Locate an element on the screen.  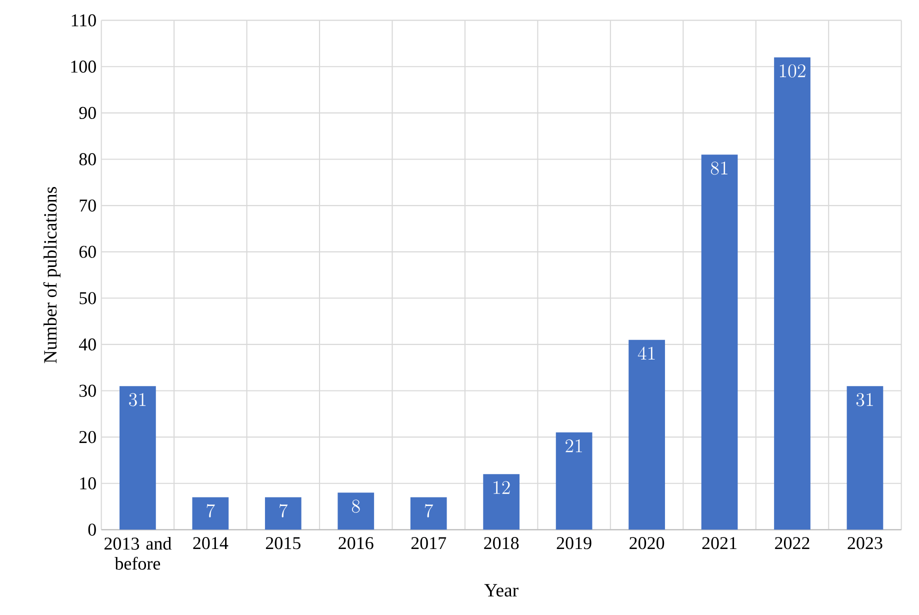
y-tick-label: 70 is located at coordinates (88, 205).